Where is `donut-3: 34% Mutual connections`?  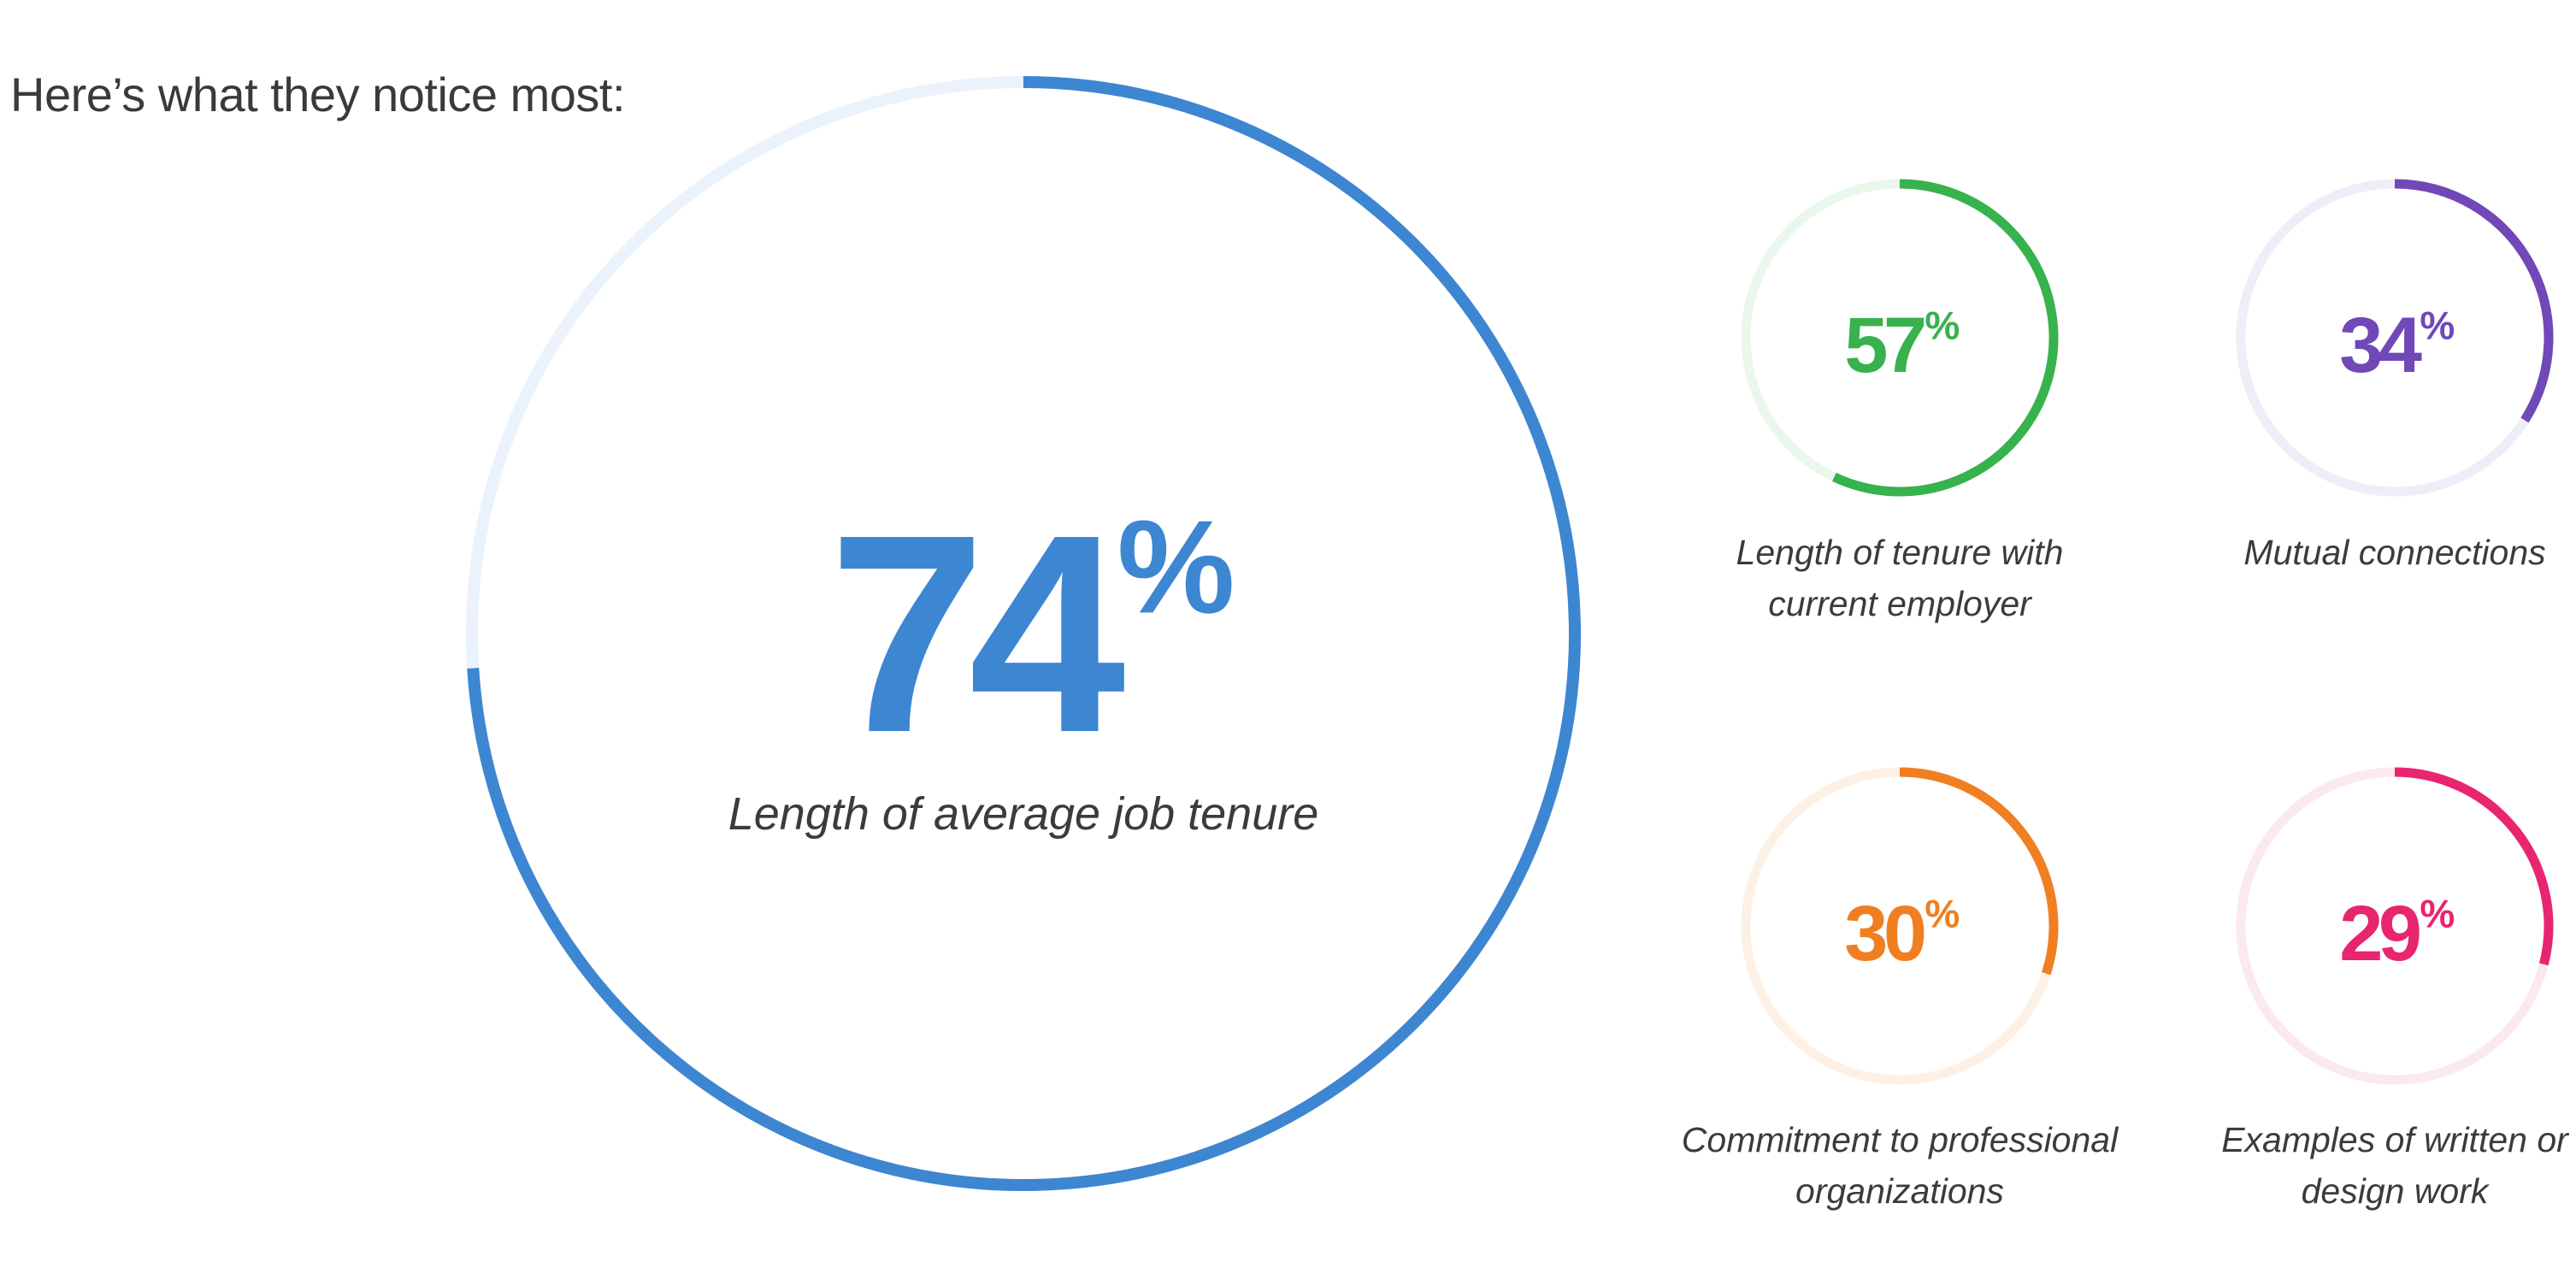 donut-3: 34% Mutual connections is located at coordinates (2395, 375).